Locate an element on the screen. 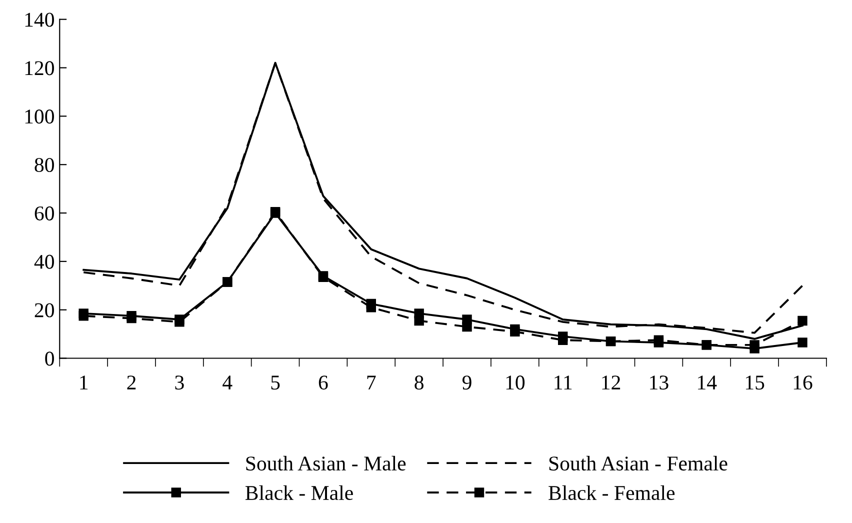 The height and width of the screenshot is (523, 852). y-tick-label: 100 is located at coordinates (39, 117).